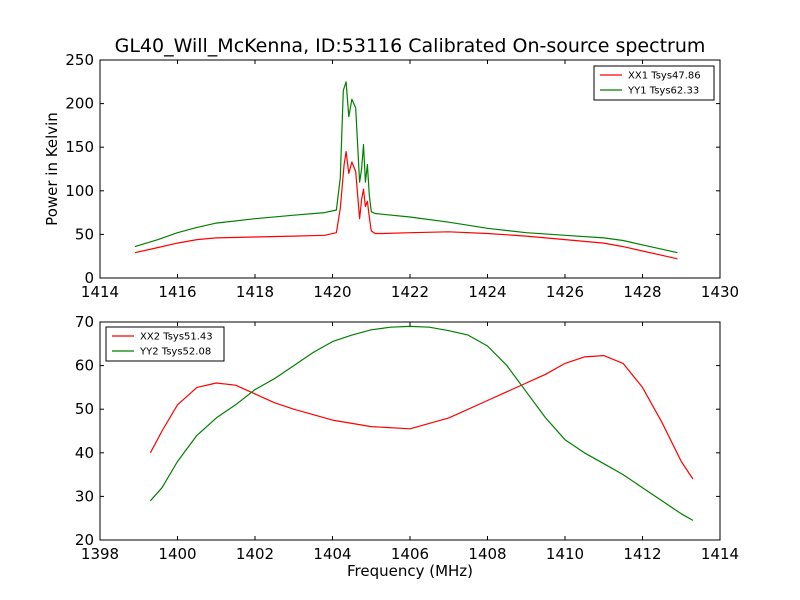  What do you see at coordinates (84, 540) in the screenshot?
I see `y-tick-label: 20` at bounding box center [84, 540].